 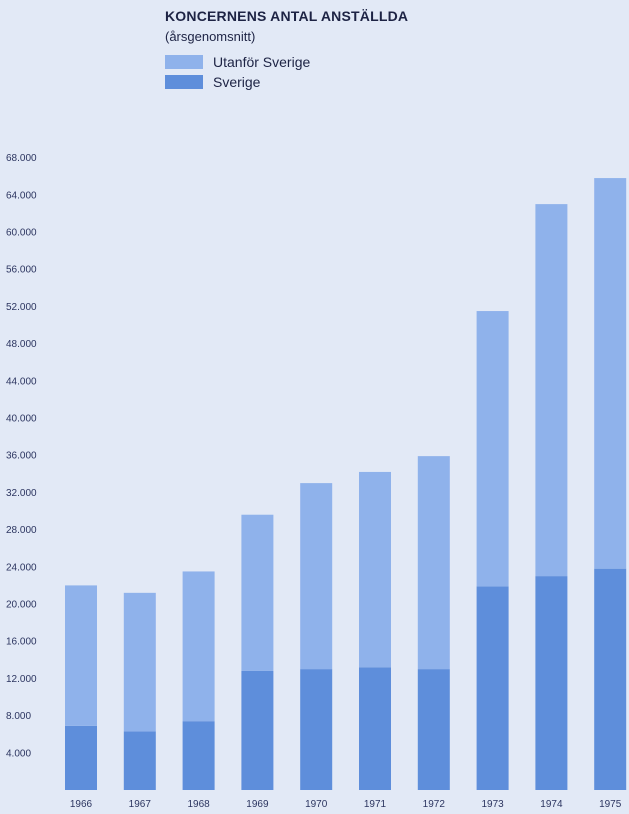 I want to click on legend-swatch-sverige, so click(x=184, y=82).